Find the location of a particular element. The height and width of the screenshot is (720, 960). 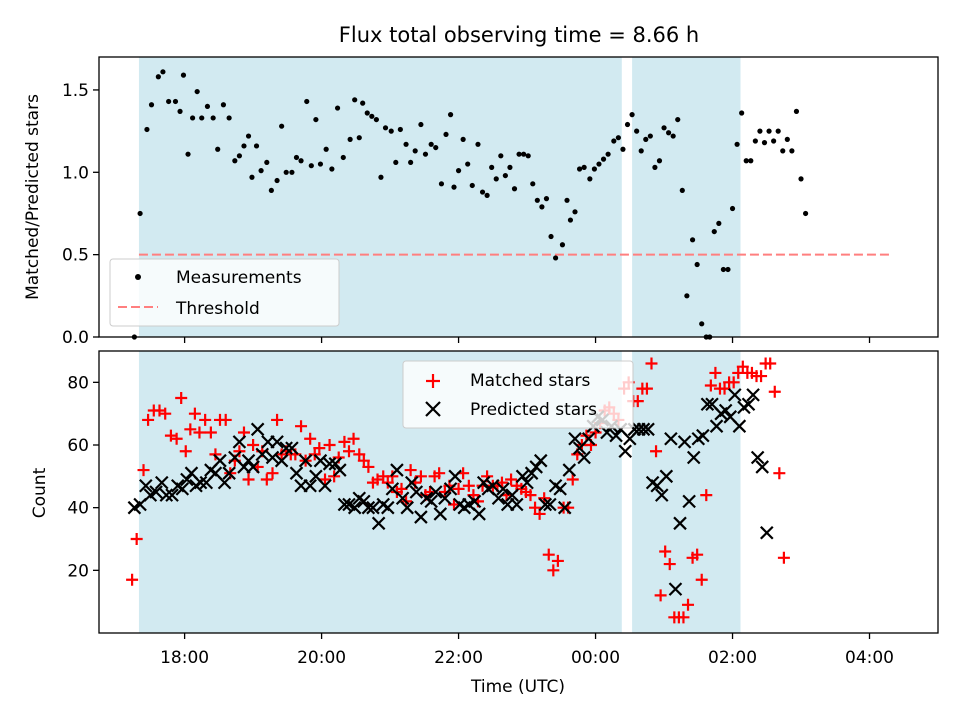

legend-marker-matched is located at coordinates (433, 381).